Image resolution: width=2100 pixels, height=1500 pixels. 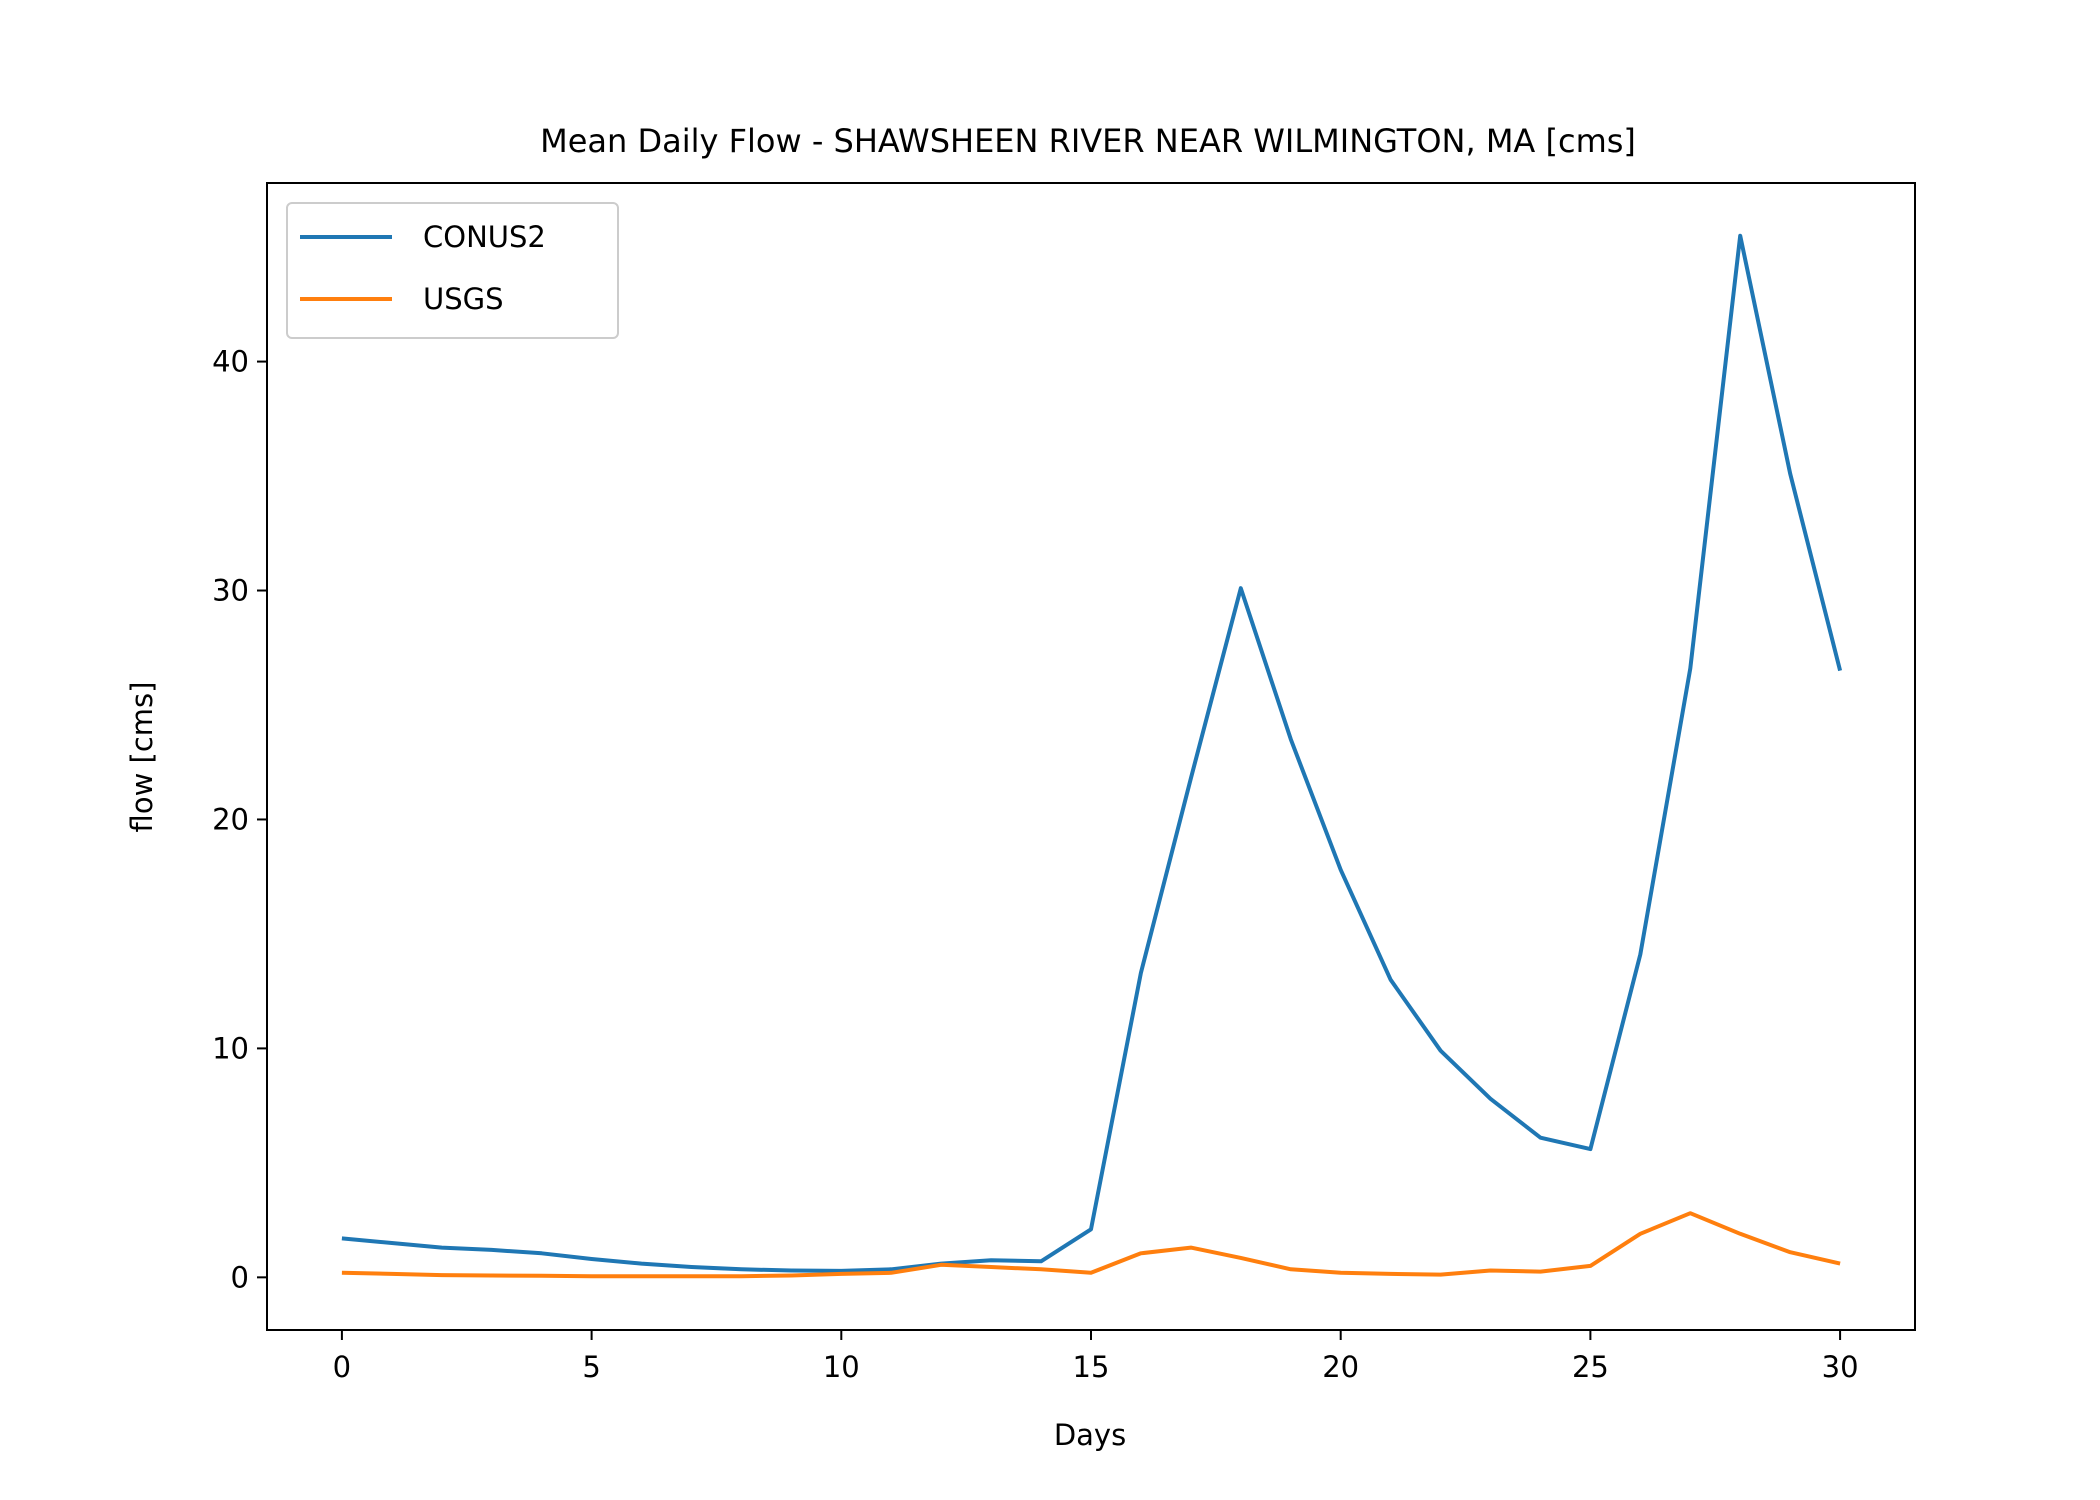 I want to click on y-axis-label: flow [cms], so click(x=142, y=757).